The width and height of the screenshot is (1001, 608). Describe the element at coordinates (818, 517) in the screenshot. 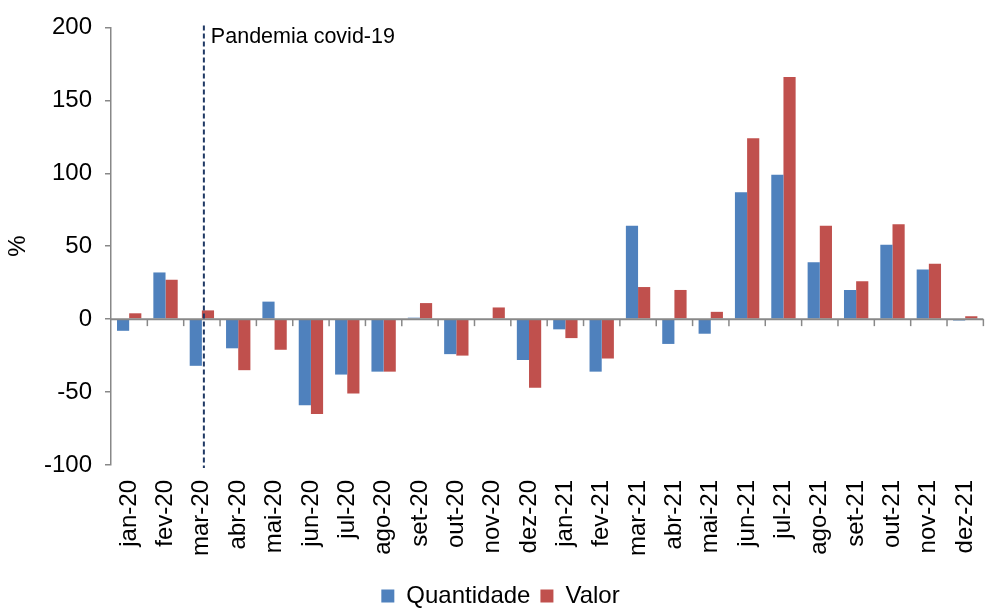

I see `x-tick-label: ago-21` at that location.